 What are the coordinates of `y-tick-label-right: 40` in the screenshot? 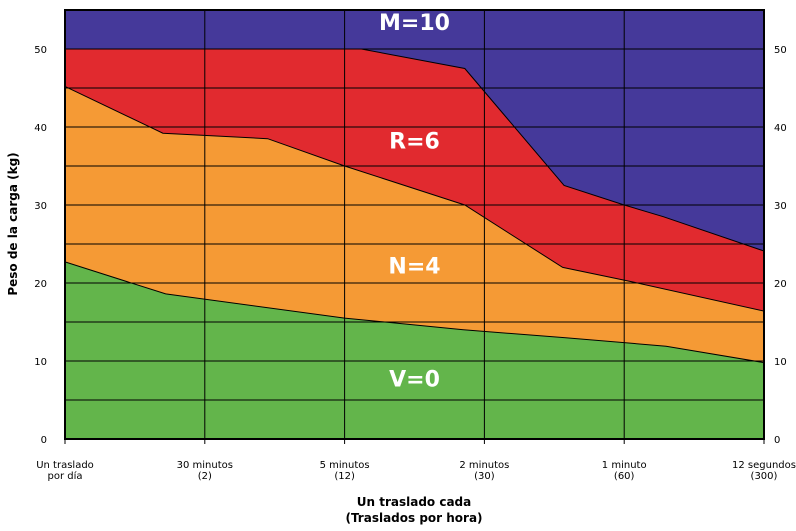 It's located at (780, 128).